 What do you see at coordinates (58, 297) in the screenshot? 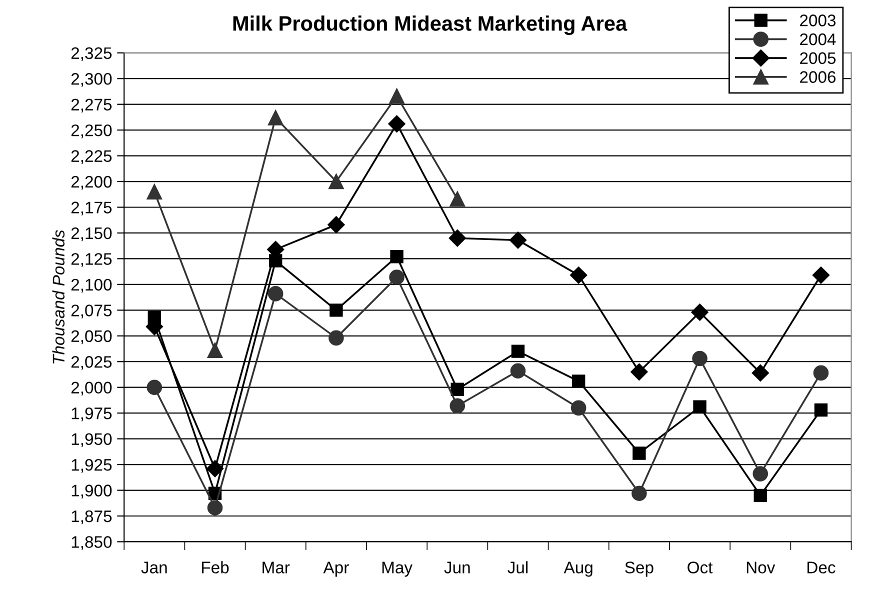
I see `y-axis-title: Thousand Pounds` at bounding box center [58, 297].